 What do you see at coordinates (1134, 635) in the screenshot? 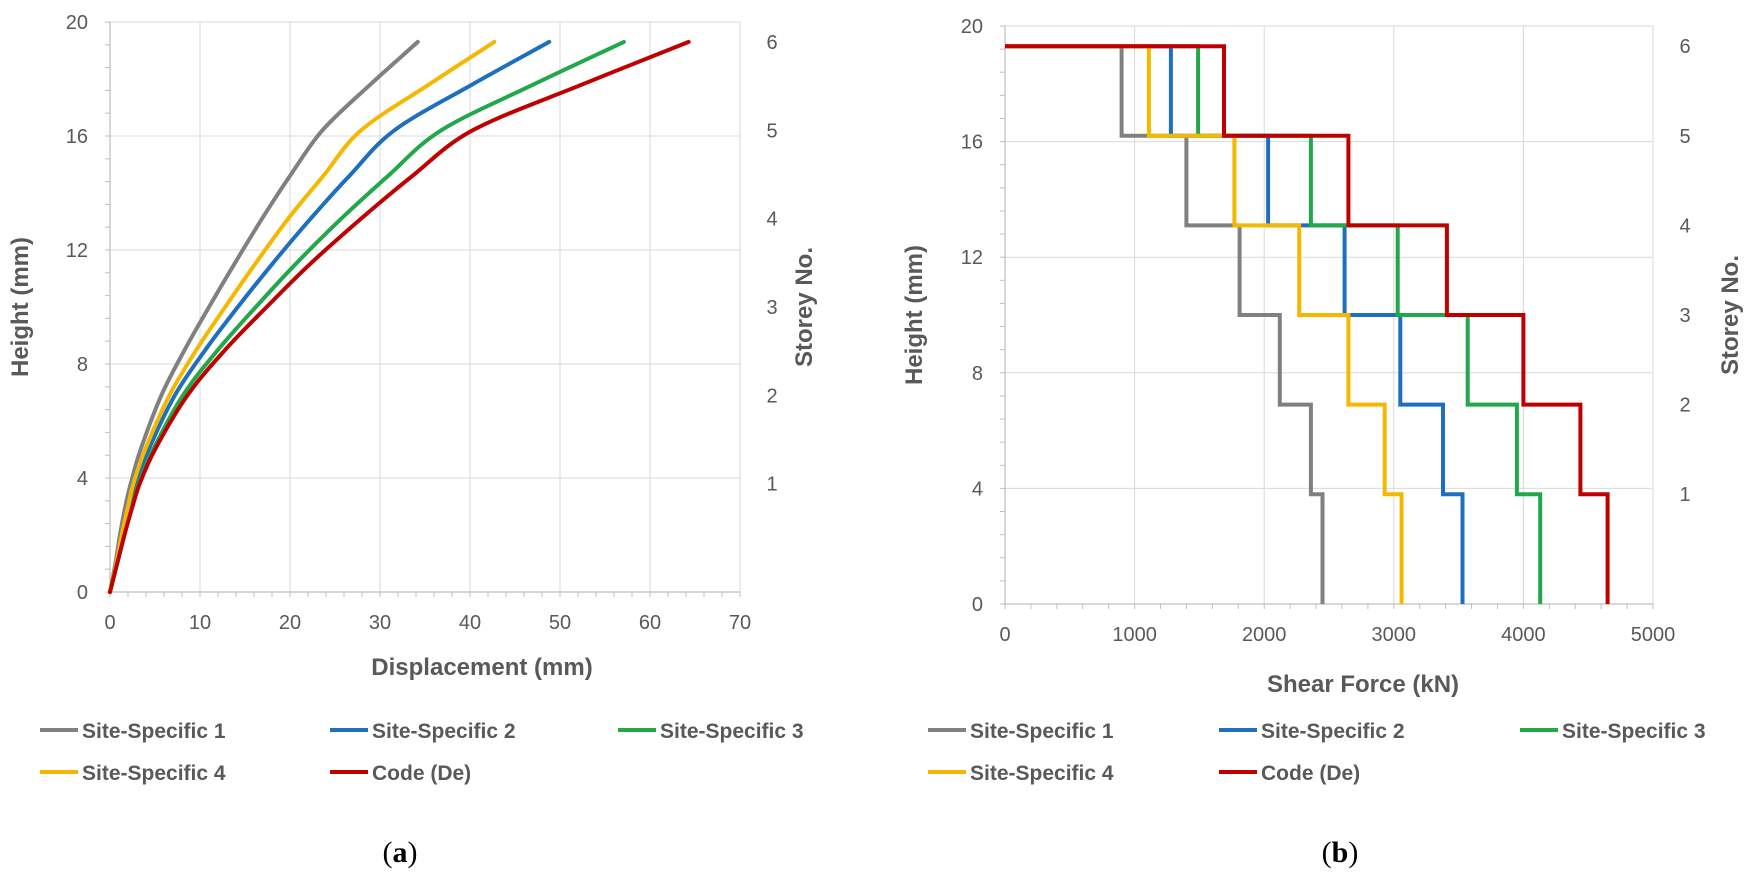
I see `x-tick-label: 1000` at bounding box center [1134, 635].